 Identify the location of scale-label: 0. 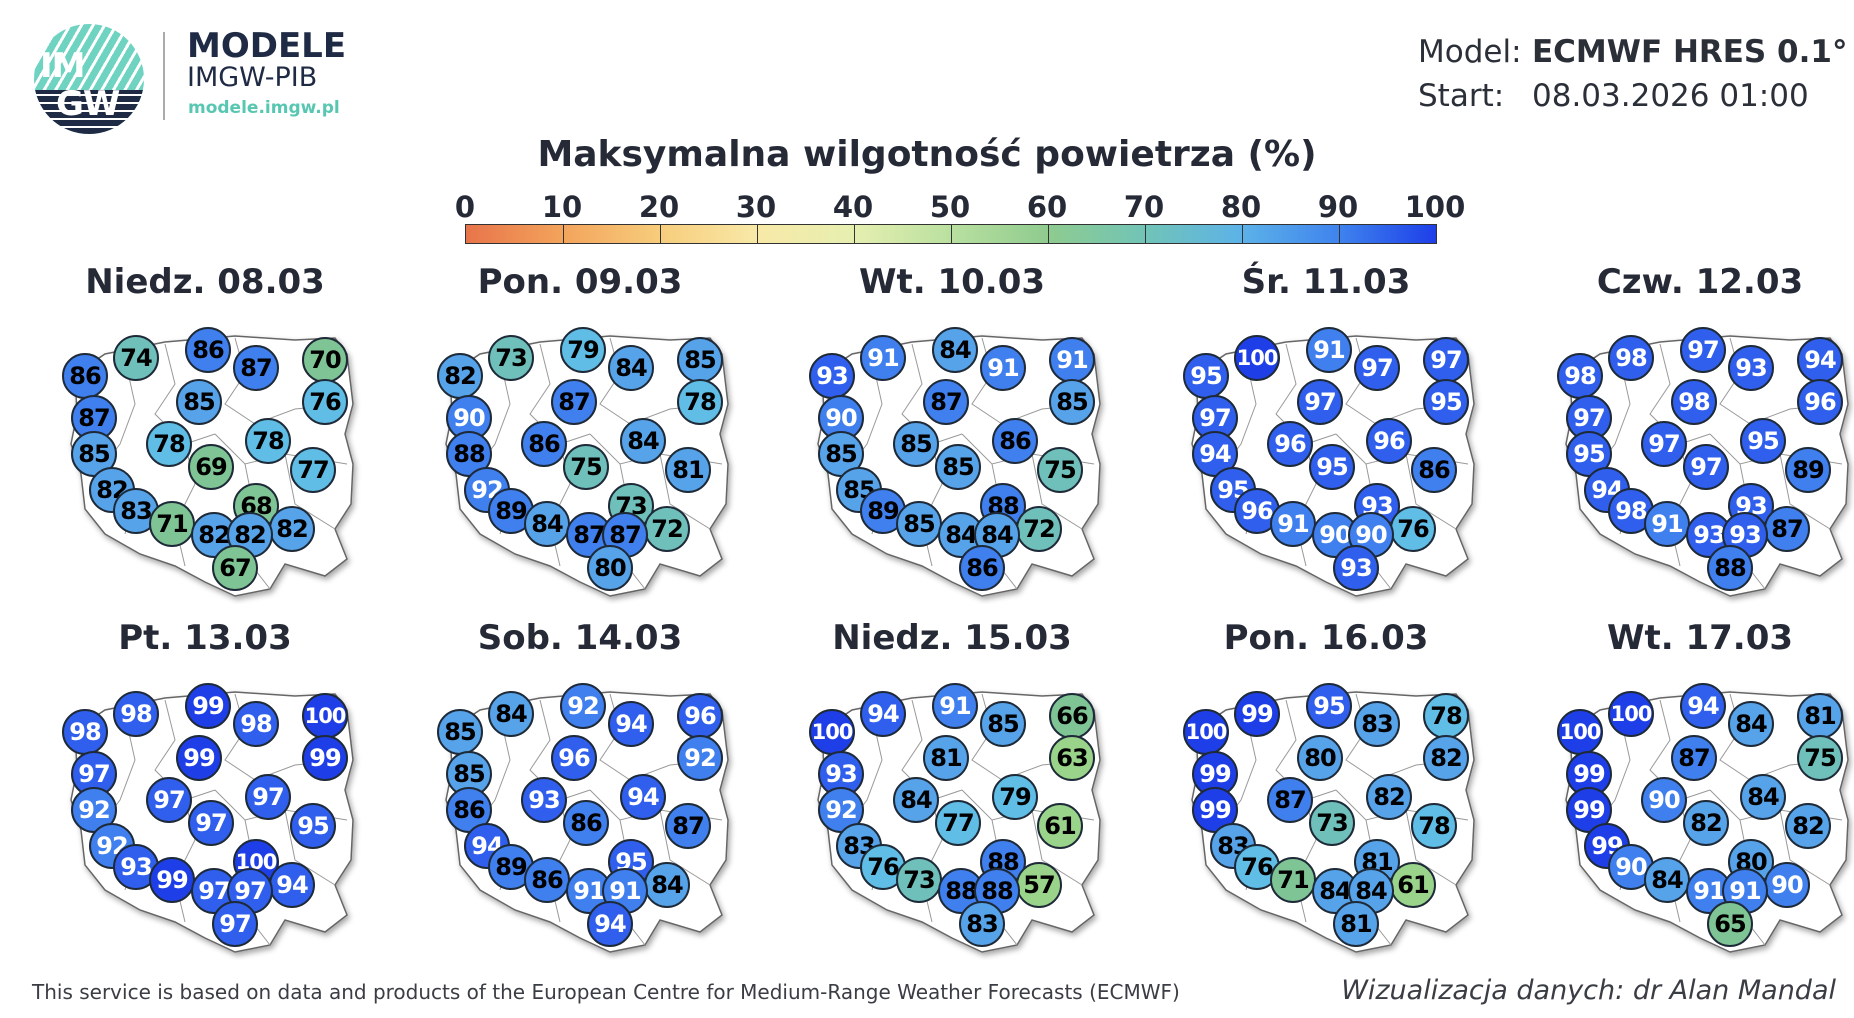
(465, 207).